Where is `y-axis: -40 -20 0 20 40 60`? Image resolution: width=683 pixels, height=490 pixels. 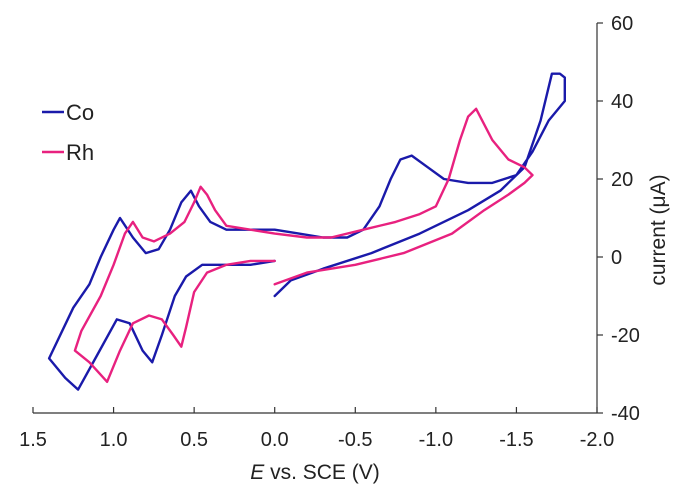
y-axis: -40 -20 0 20 40 60 is located at coordinates (618, 219).